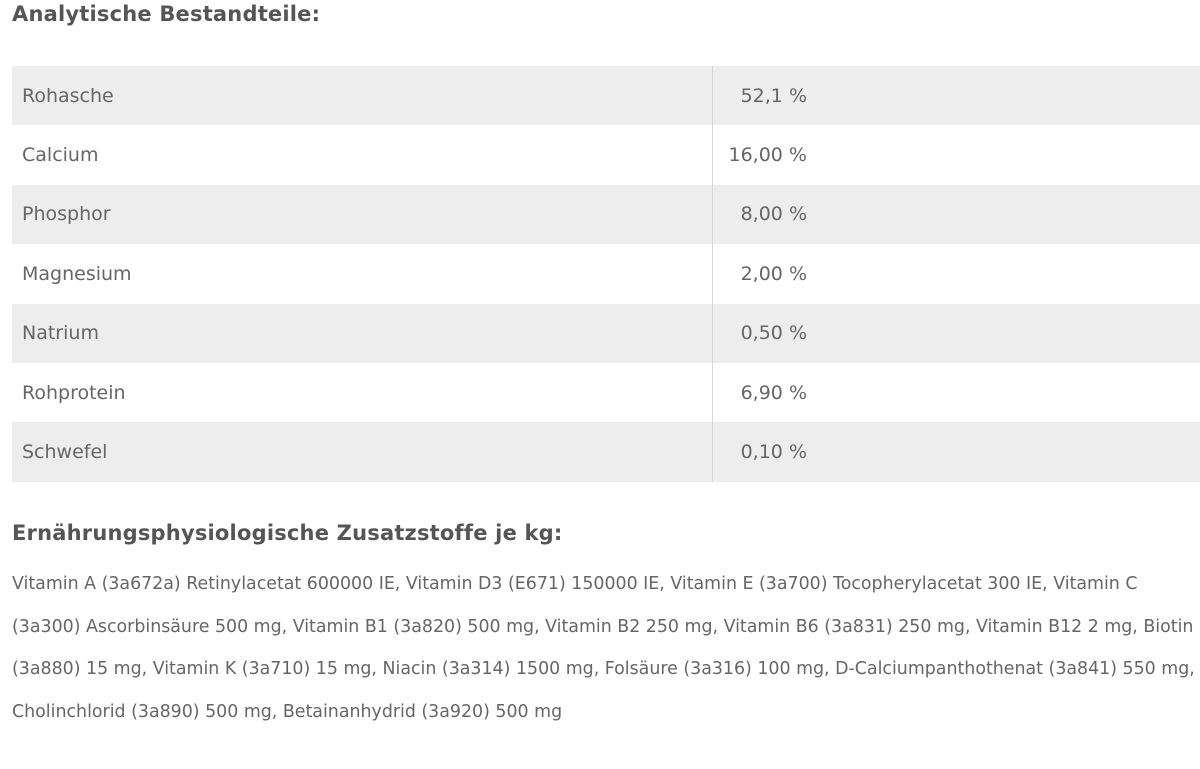  I want to click on component-value: 0,50 %, so click(773, 333).